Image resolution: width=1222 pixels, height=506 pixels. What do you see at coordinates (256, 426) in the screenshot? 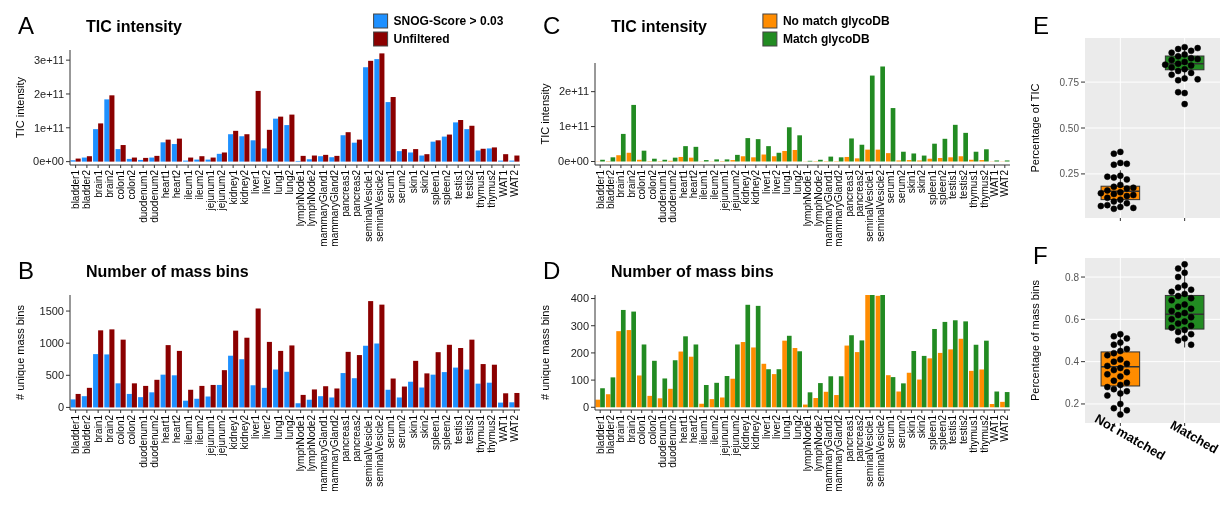
I see `x-tick-label: liver1` at bounding box center [256, 426].